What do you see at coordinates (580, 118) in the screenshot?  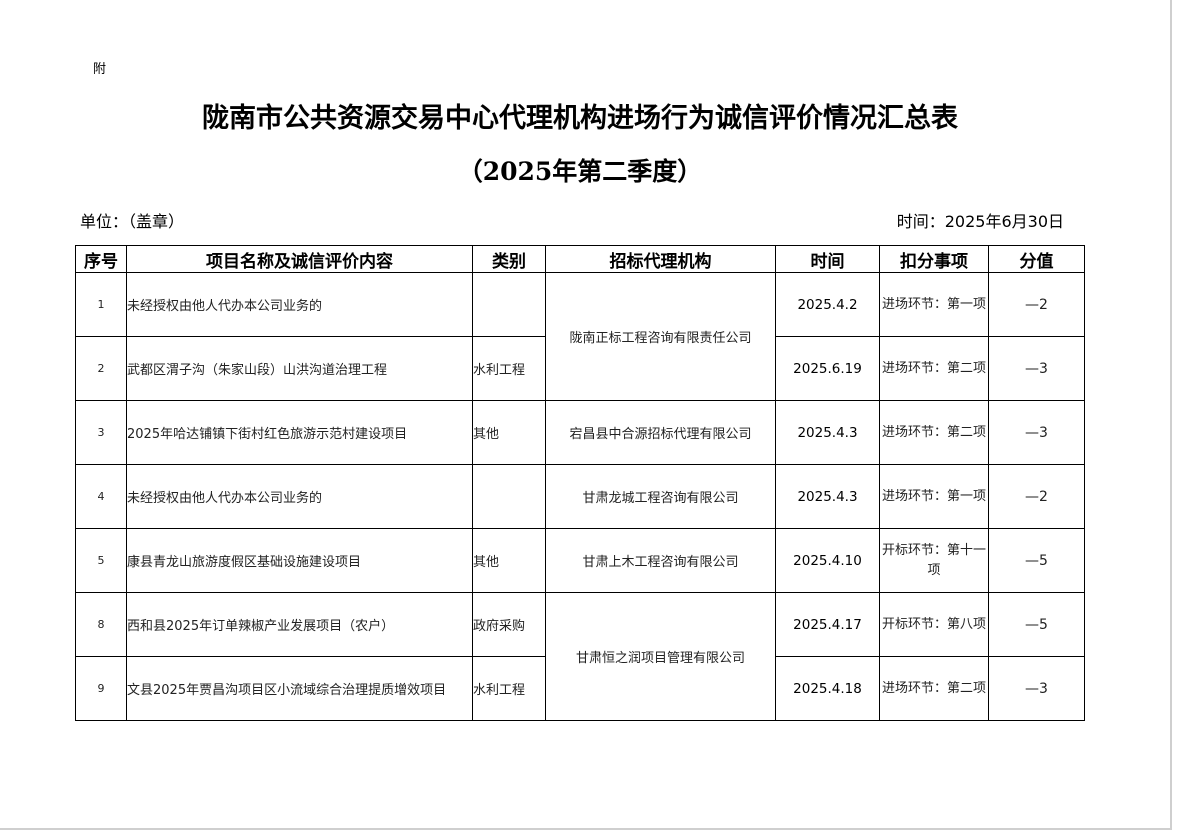 I see `page-title: 陇南市公共资源交易中心代理机构进场行为诚信评价情况汇总表` at bounding box center [580, 118].